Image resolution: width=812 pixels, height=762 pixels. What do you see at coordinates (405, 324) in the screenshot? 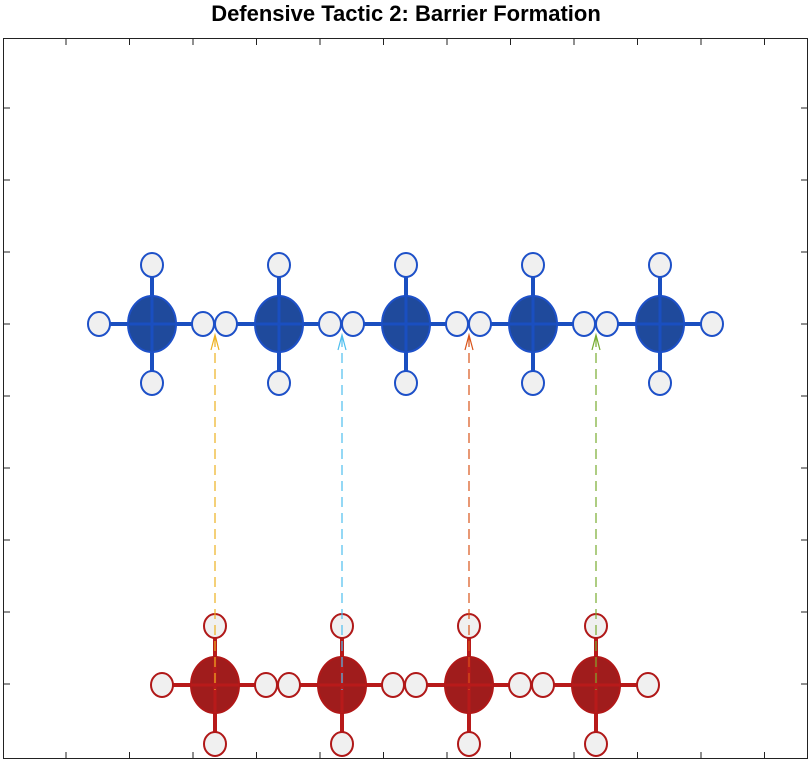
I see `blue-formation` at bounding box center [405, 324].